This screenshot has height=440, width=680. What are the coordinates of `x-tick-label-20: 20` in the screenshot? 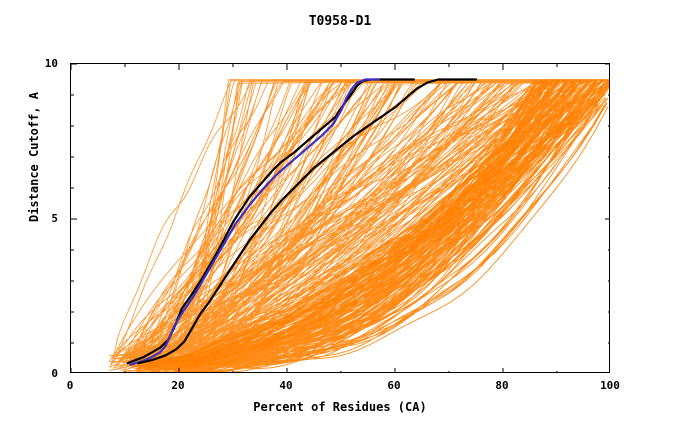 It's located at (178, 385).